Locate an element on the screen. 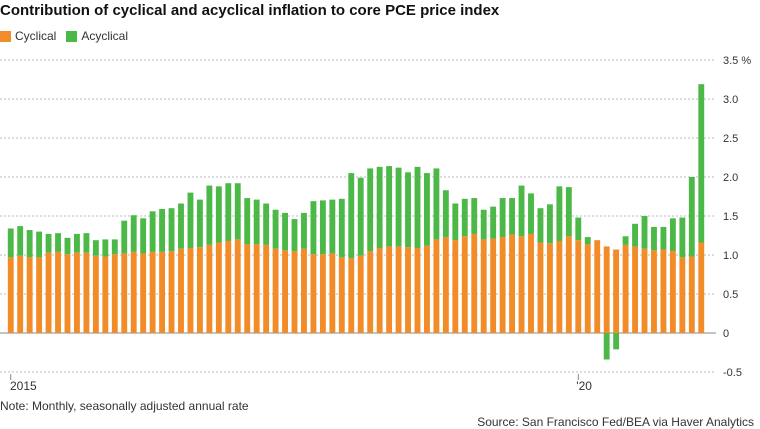  y-tick-label: 0 is located at coordinates (726, 334).